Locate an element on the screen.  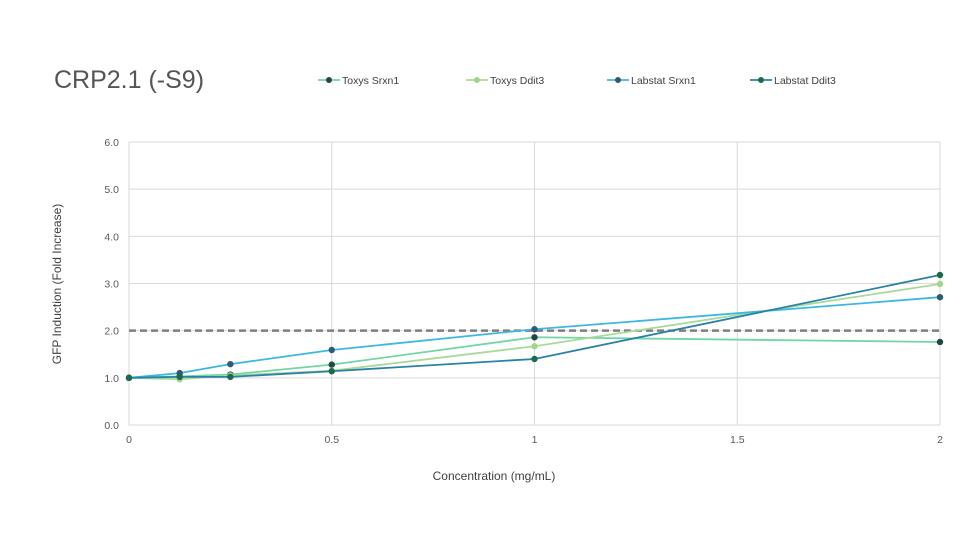
legend-item: Labstat Srxn1 is located at coordinates (651, 81).